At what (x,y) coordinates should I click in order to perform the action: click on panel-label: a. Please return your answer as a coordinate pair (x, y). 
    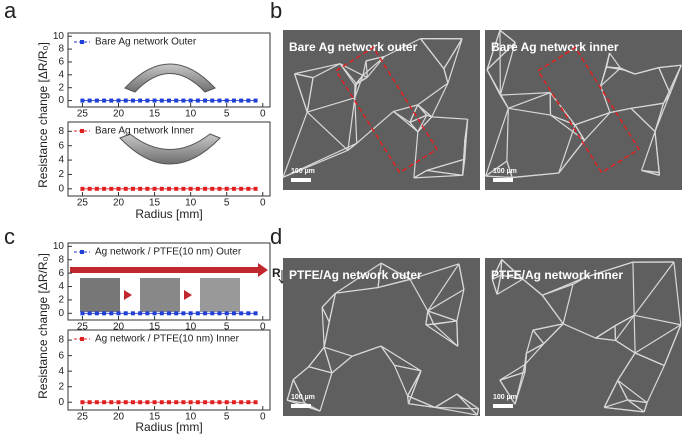
    Looking at the image, I should click on (10, 11).